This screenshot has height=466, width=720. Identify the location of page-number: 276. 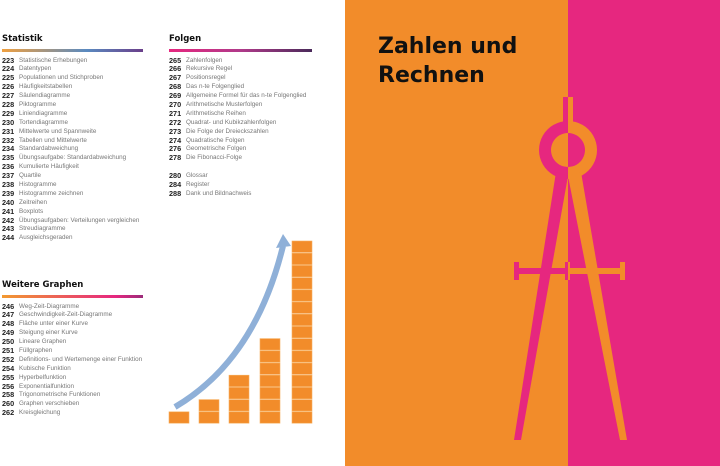
(175, 149).